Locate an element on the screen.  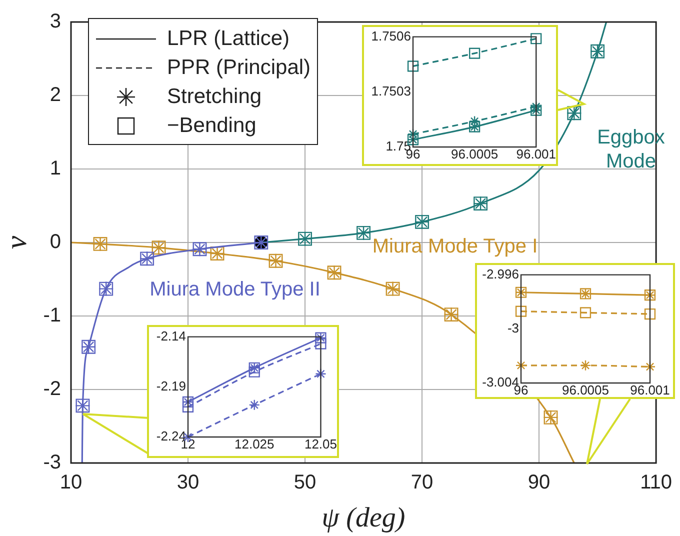
y-tick-label: 1.7506 is located at coordinates (391, 36).